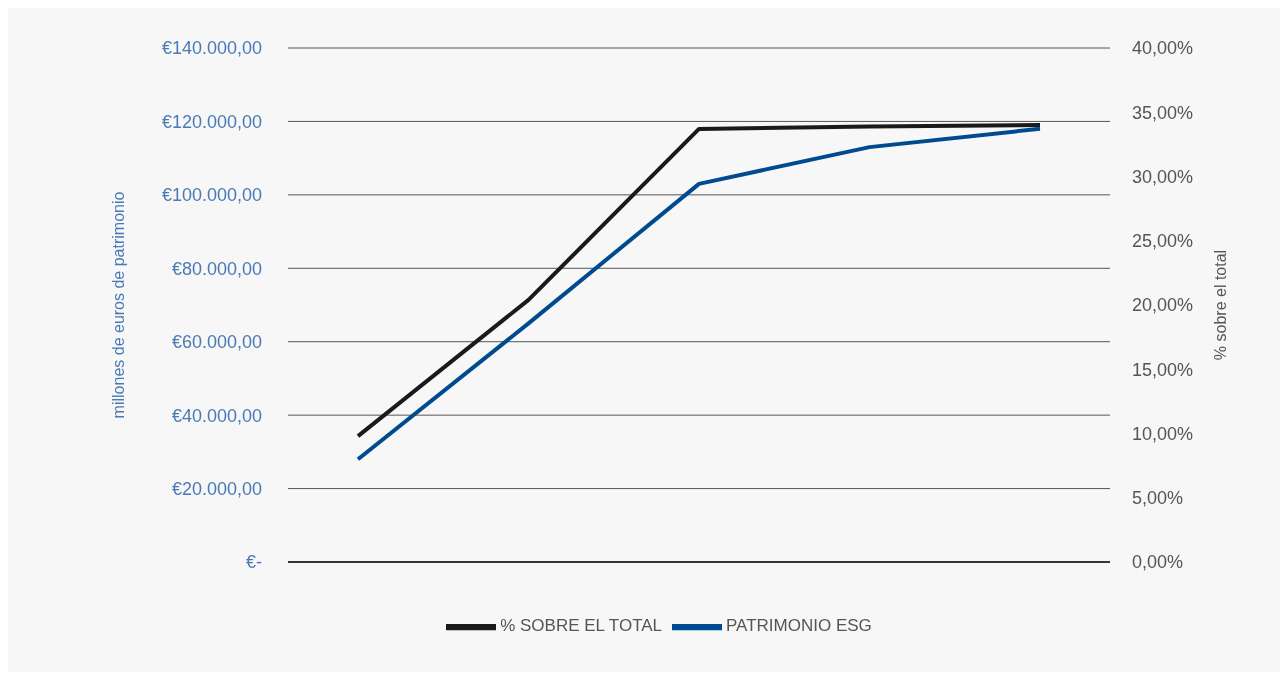 The height and width of the screenshot is (680, 1288). I want to click on legend-label: % SOBRE EL TOTAL, so click(581, 626).